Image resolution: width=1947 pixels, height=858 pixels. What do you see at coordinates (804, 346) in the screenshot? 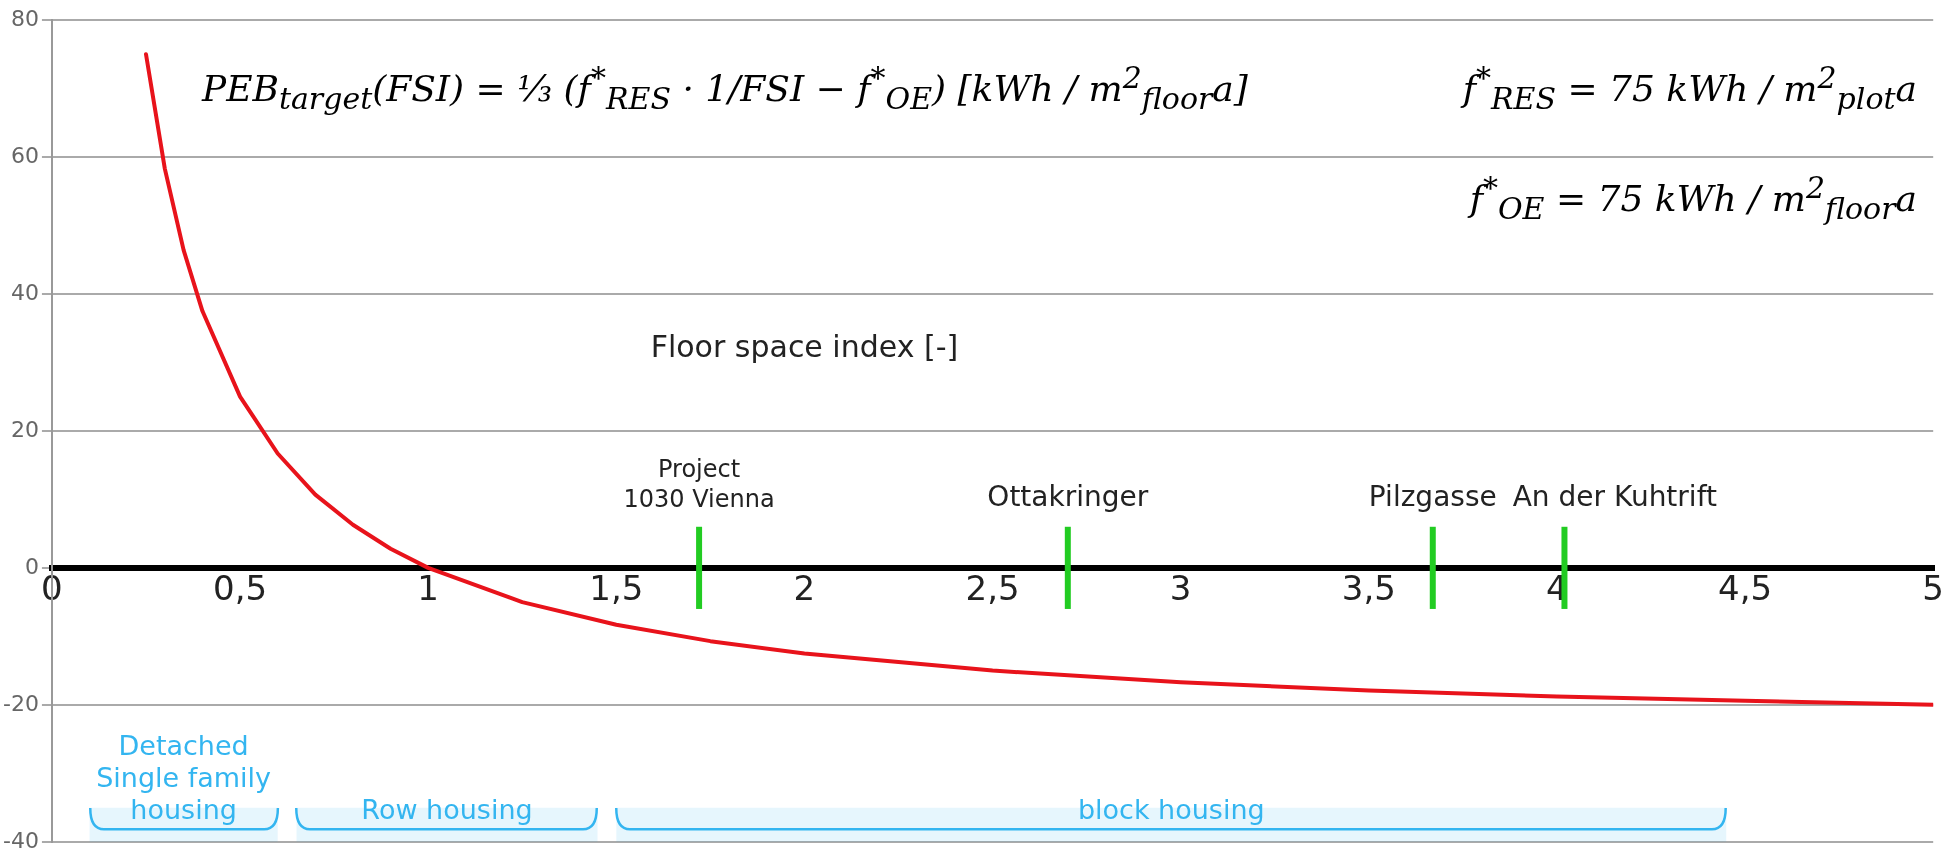
I see `x-axis-title: Floor space index [-]` at bounding box center [804, 346].